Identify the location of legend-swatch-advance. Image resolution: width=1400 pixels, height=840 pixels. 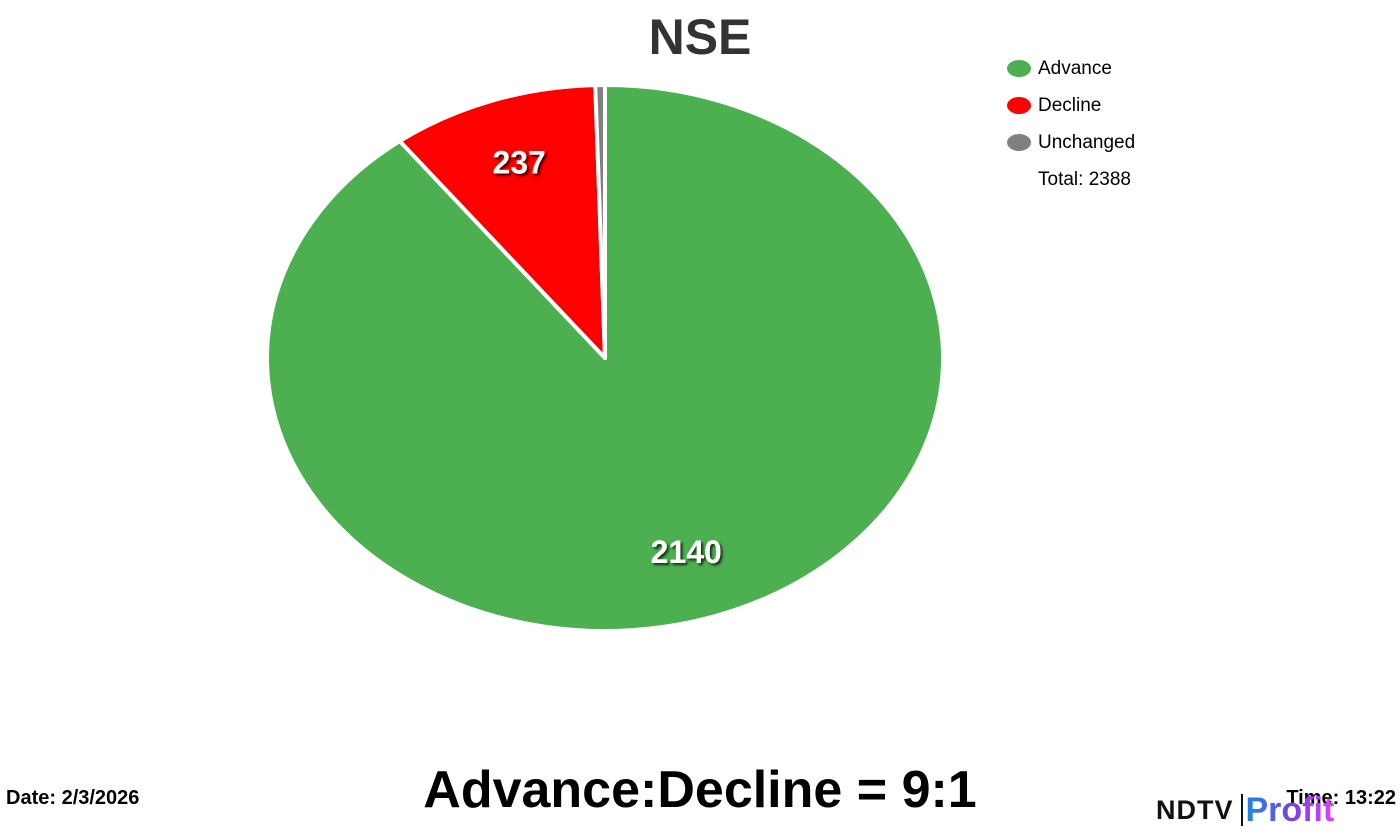
(1019, 68).